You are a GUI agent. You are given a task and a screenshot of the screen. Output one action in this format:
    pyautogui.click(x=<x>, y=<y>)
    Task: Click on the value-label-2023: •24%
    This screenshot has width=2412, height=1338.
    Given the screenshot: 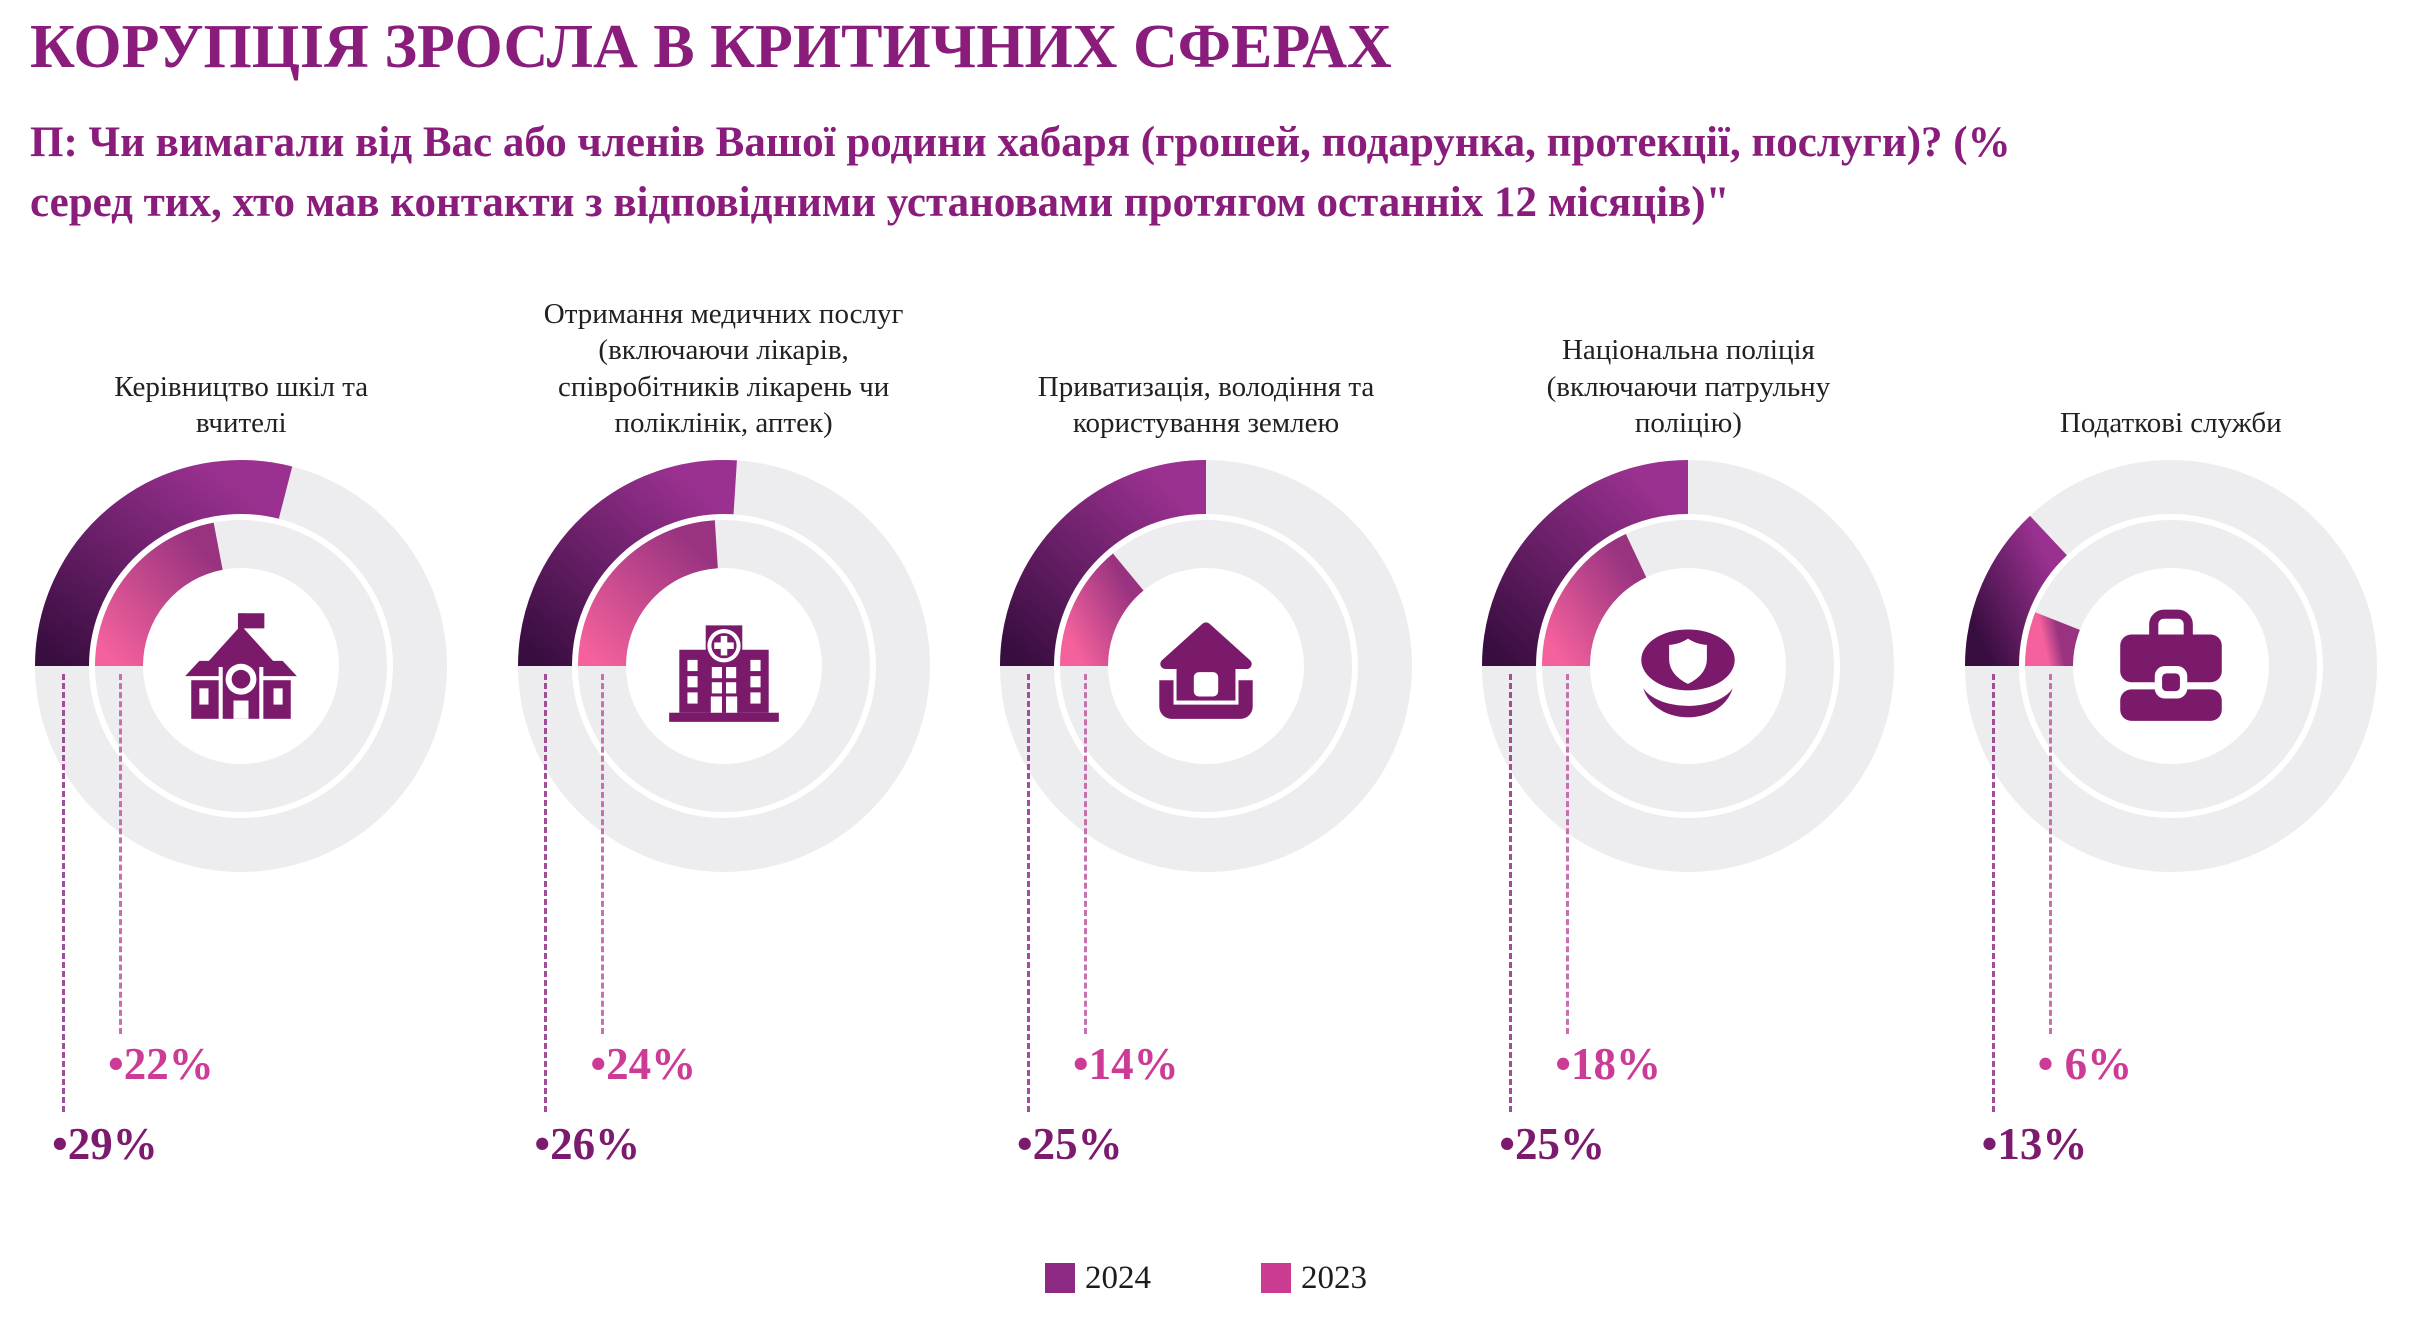 What is the action you would take?
    pyautogui.click(x=643, y=1063)
    